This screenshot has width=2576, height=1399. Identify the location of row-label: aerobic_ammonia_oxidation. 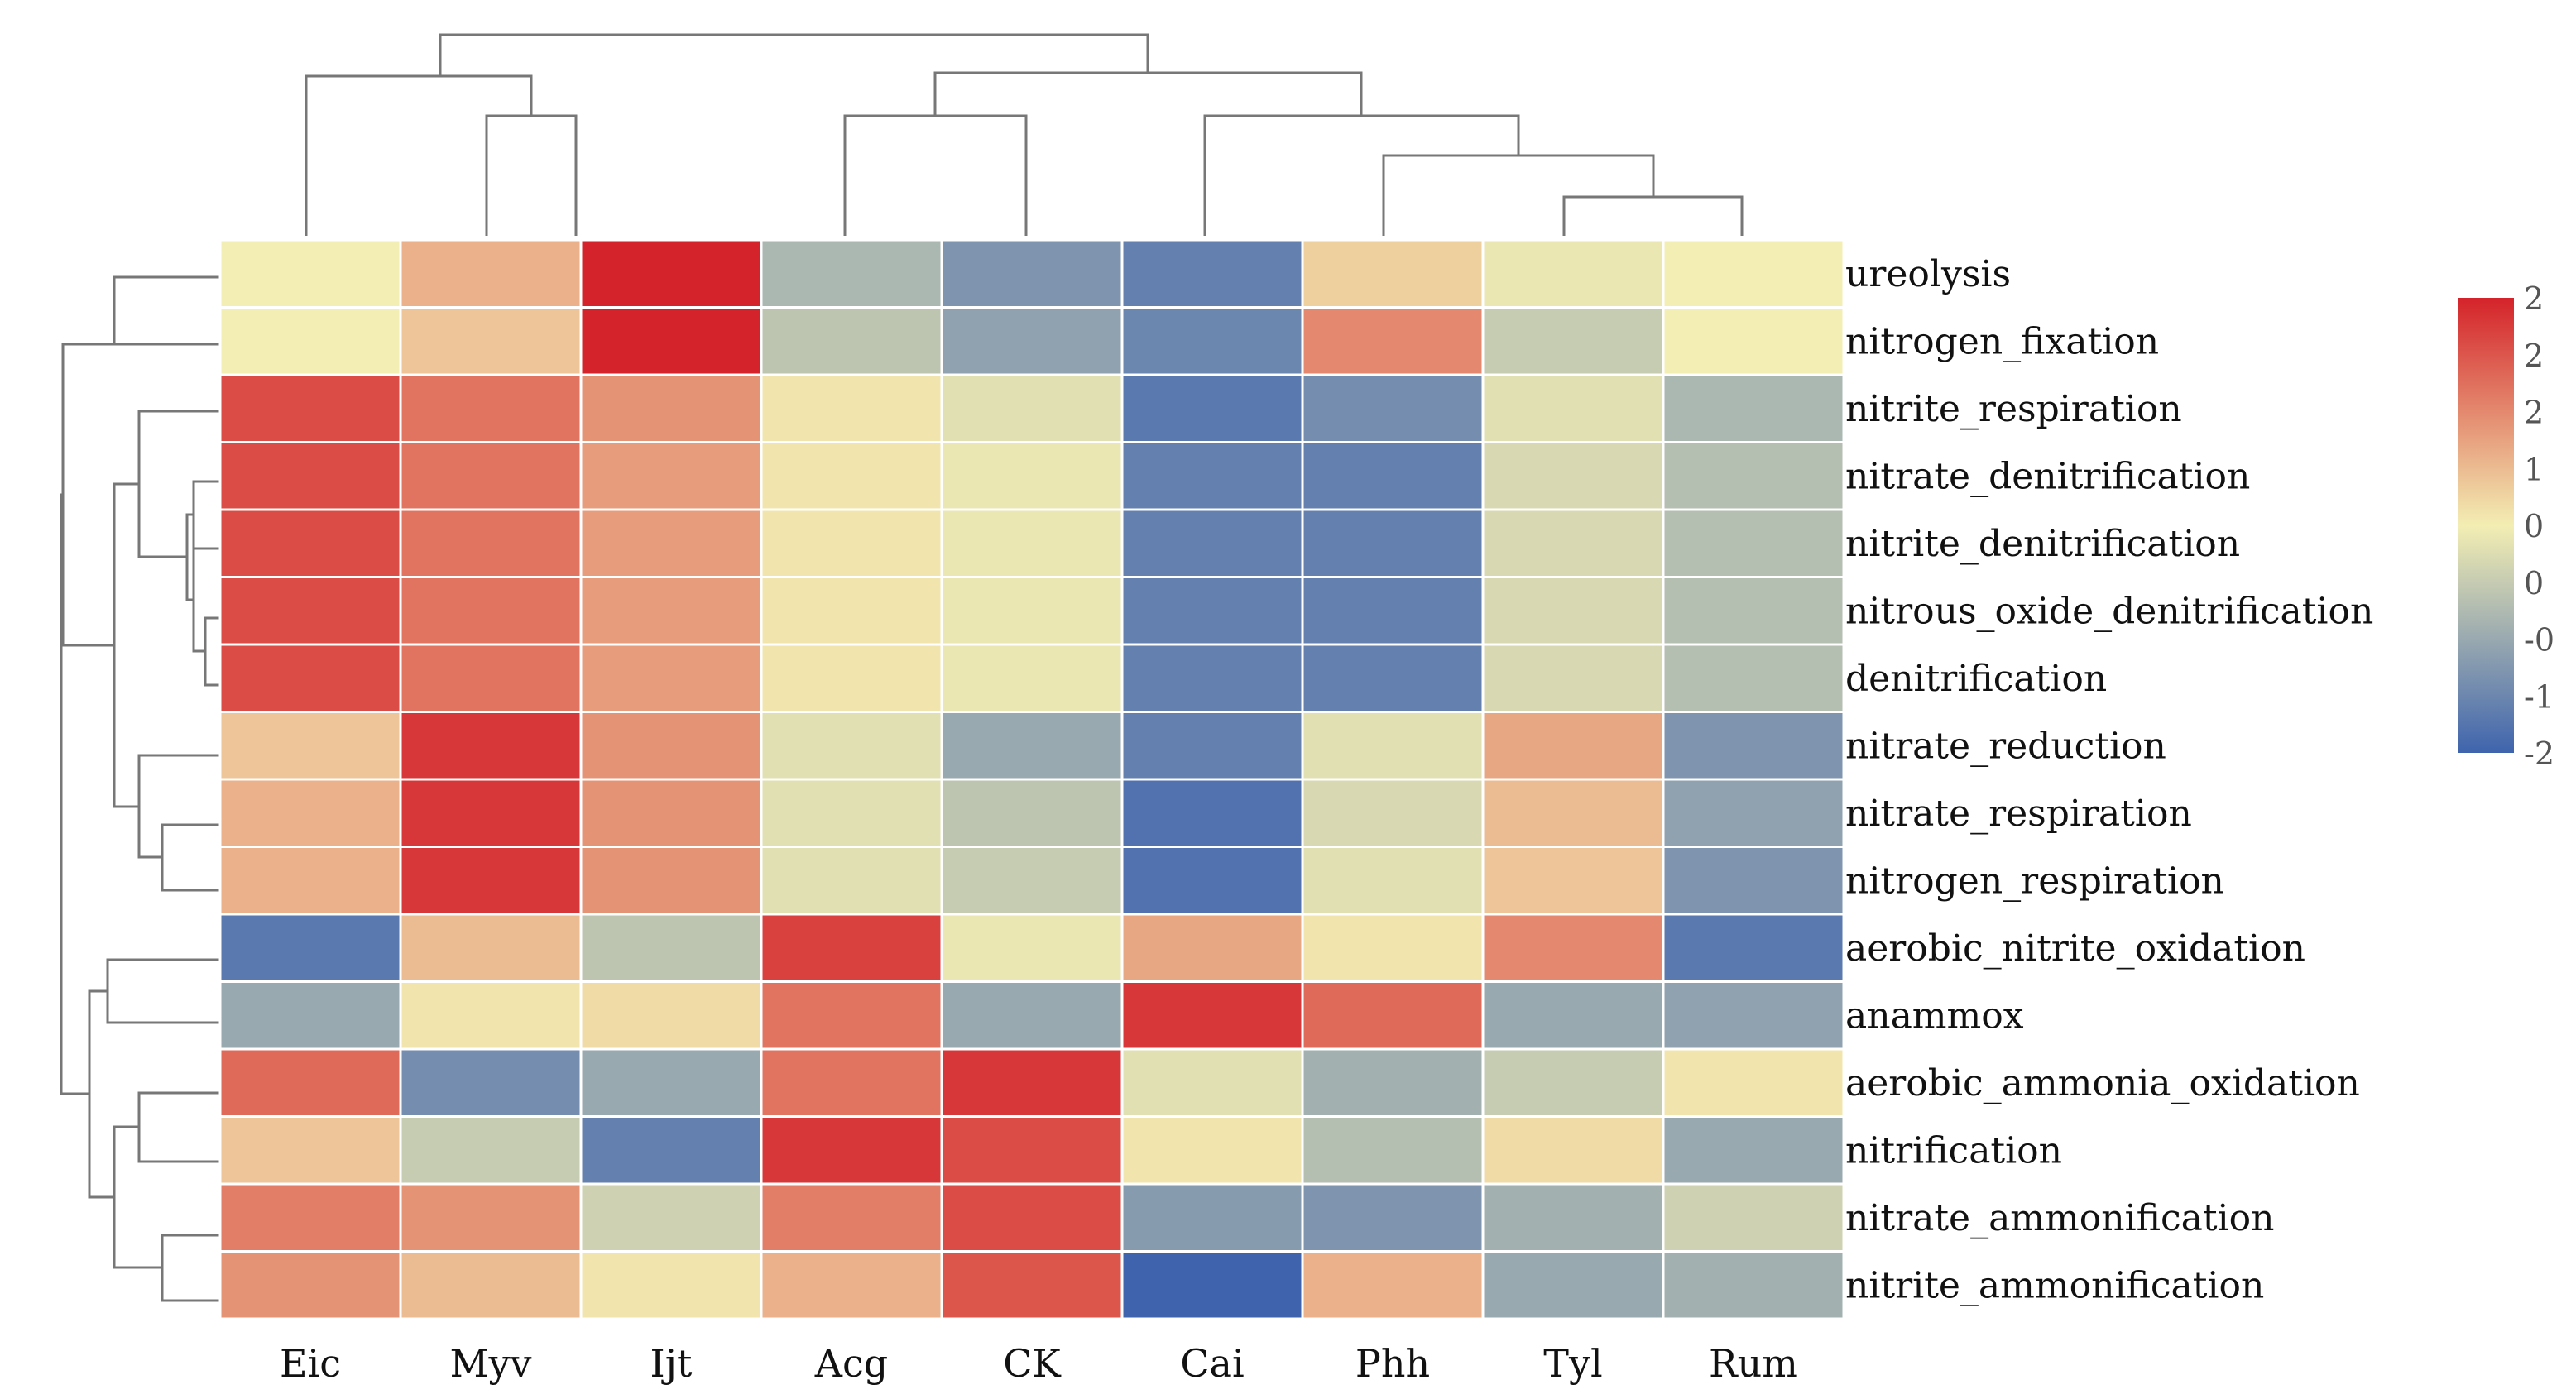
(2102, 1083).